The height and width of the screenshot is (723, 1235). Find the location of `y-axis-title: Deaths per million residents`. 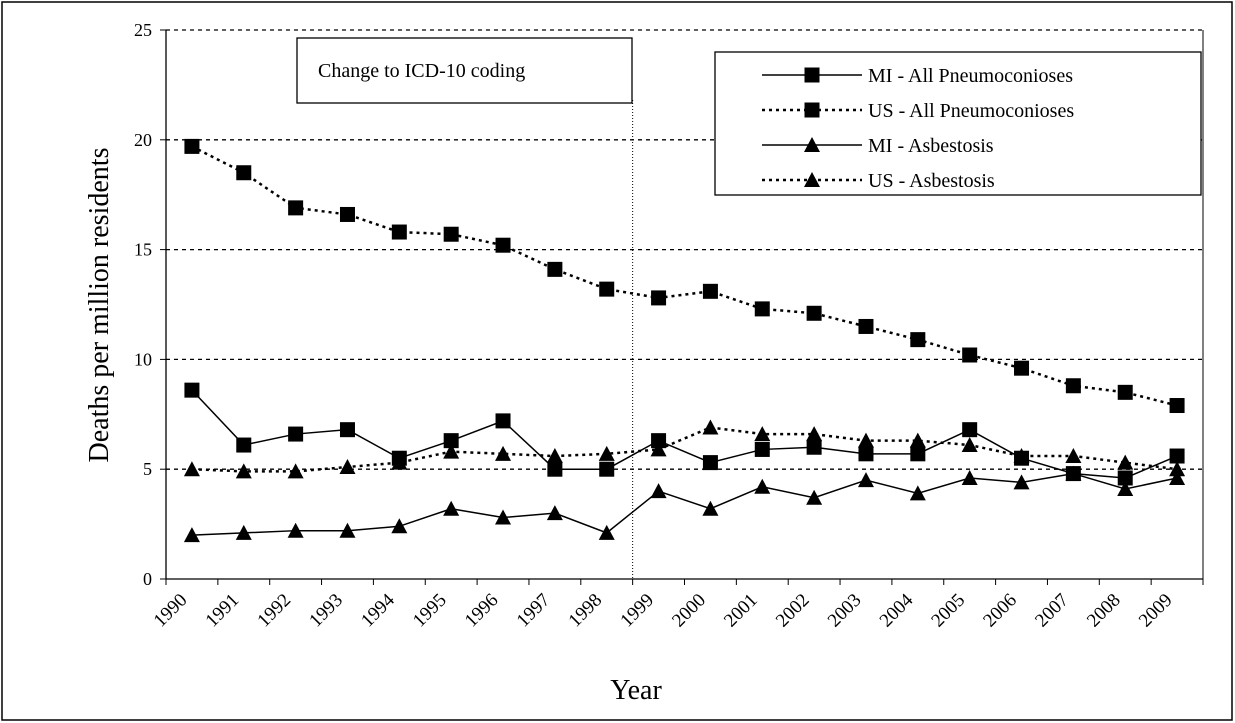

y-axis-title: Deaths per million residents is located at coordinates (99, 305).